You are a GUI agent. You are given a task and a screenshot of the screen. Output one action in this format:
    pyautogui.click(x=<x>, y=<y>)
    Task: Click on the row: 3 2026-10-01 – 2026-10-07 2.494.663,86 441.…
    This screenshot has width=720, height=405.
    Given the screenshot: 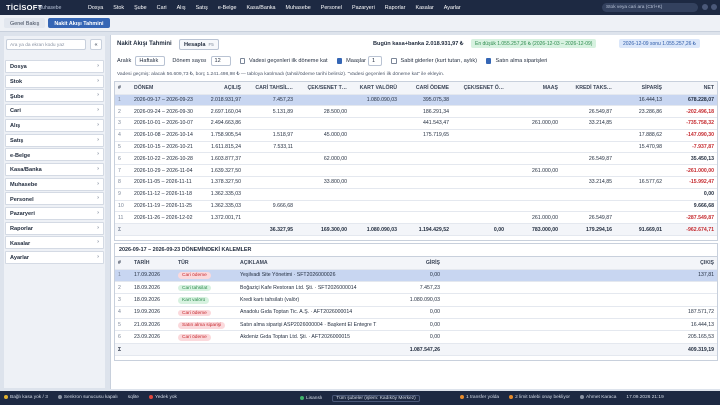 What is the action you would take?
    pyautogui.click(x=416, y=123)
    